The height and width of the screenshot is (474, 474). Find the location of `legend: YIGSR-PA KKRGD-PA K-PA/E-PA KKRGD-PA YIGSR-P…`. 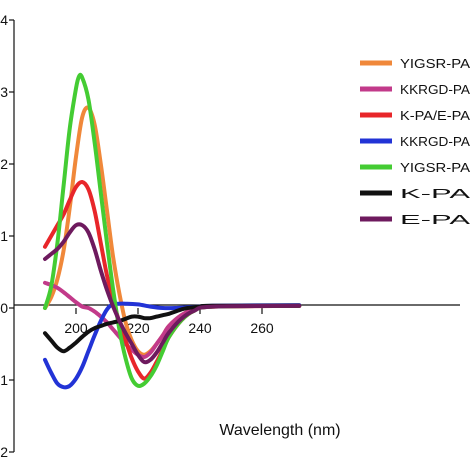

legend: YIGSR-PA KKRGD-PA K-PA/E-PA KKRGD-PA YIGSR-P… is located at coordinates (415, 141).